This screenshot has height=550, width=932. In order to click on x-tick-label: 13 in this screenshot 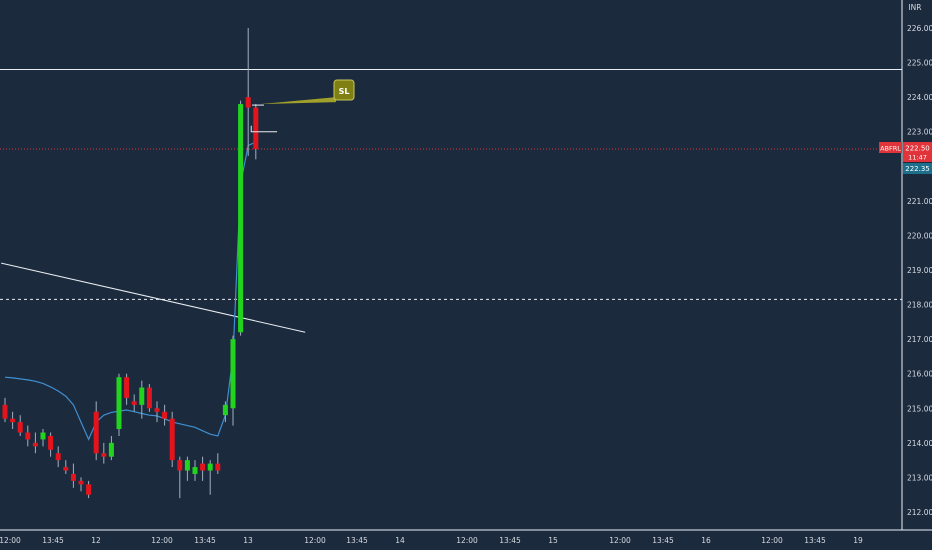, I will do `click(248, 540)`.